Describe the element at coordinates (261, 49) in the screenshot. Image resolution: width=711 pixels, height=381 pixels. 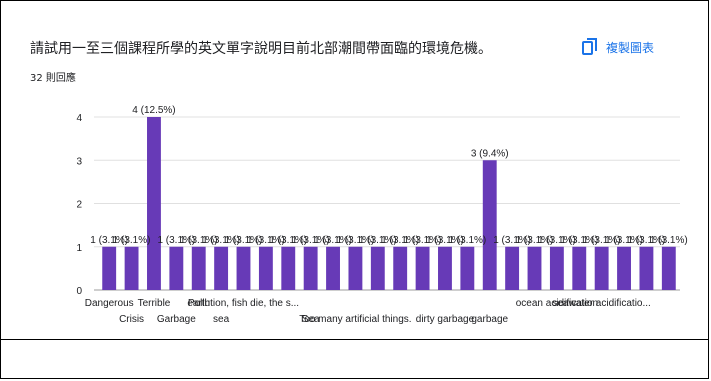
I see `question-title: 請試用一至三個課程所學的英文單字說明目前北部潮間帶面臨的環境危機。` at that location.